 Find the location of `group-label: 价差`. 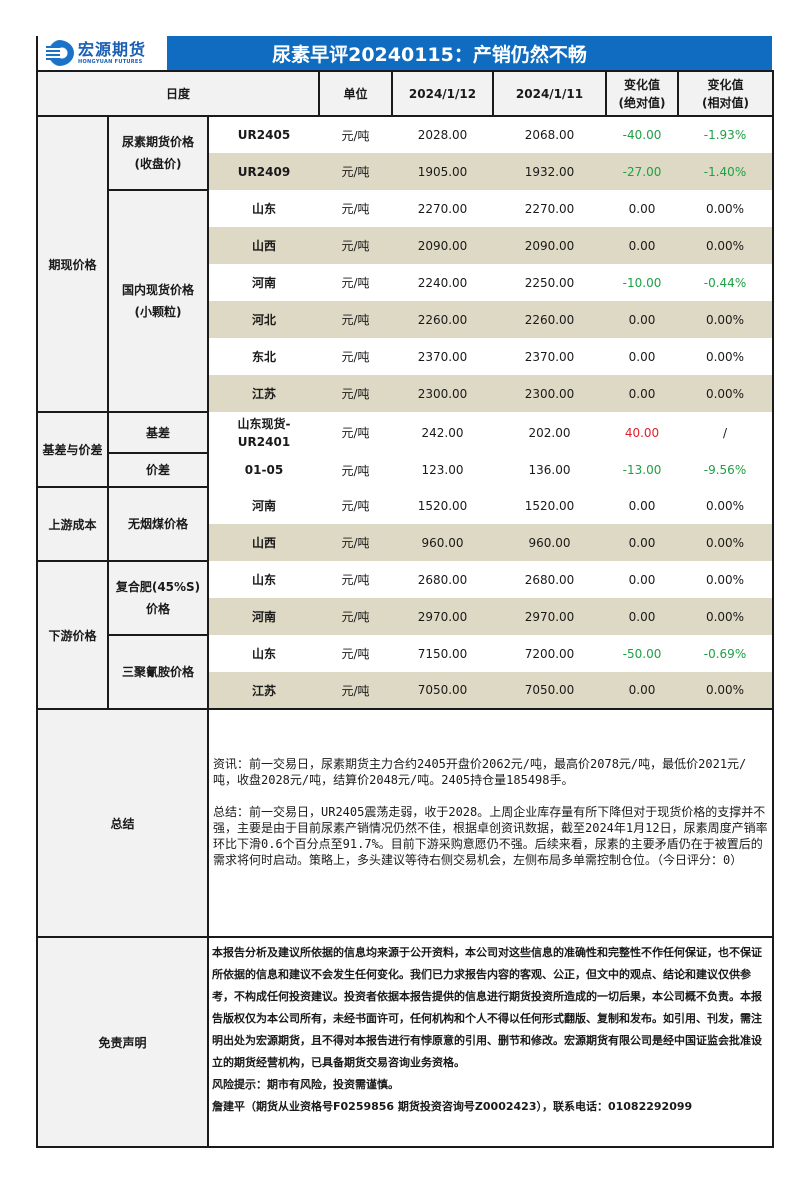

group-label: 价差 is located at coordinates (158, 470).